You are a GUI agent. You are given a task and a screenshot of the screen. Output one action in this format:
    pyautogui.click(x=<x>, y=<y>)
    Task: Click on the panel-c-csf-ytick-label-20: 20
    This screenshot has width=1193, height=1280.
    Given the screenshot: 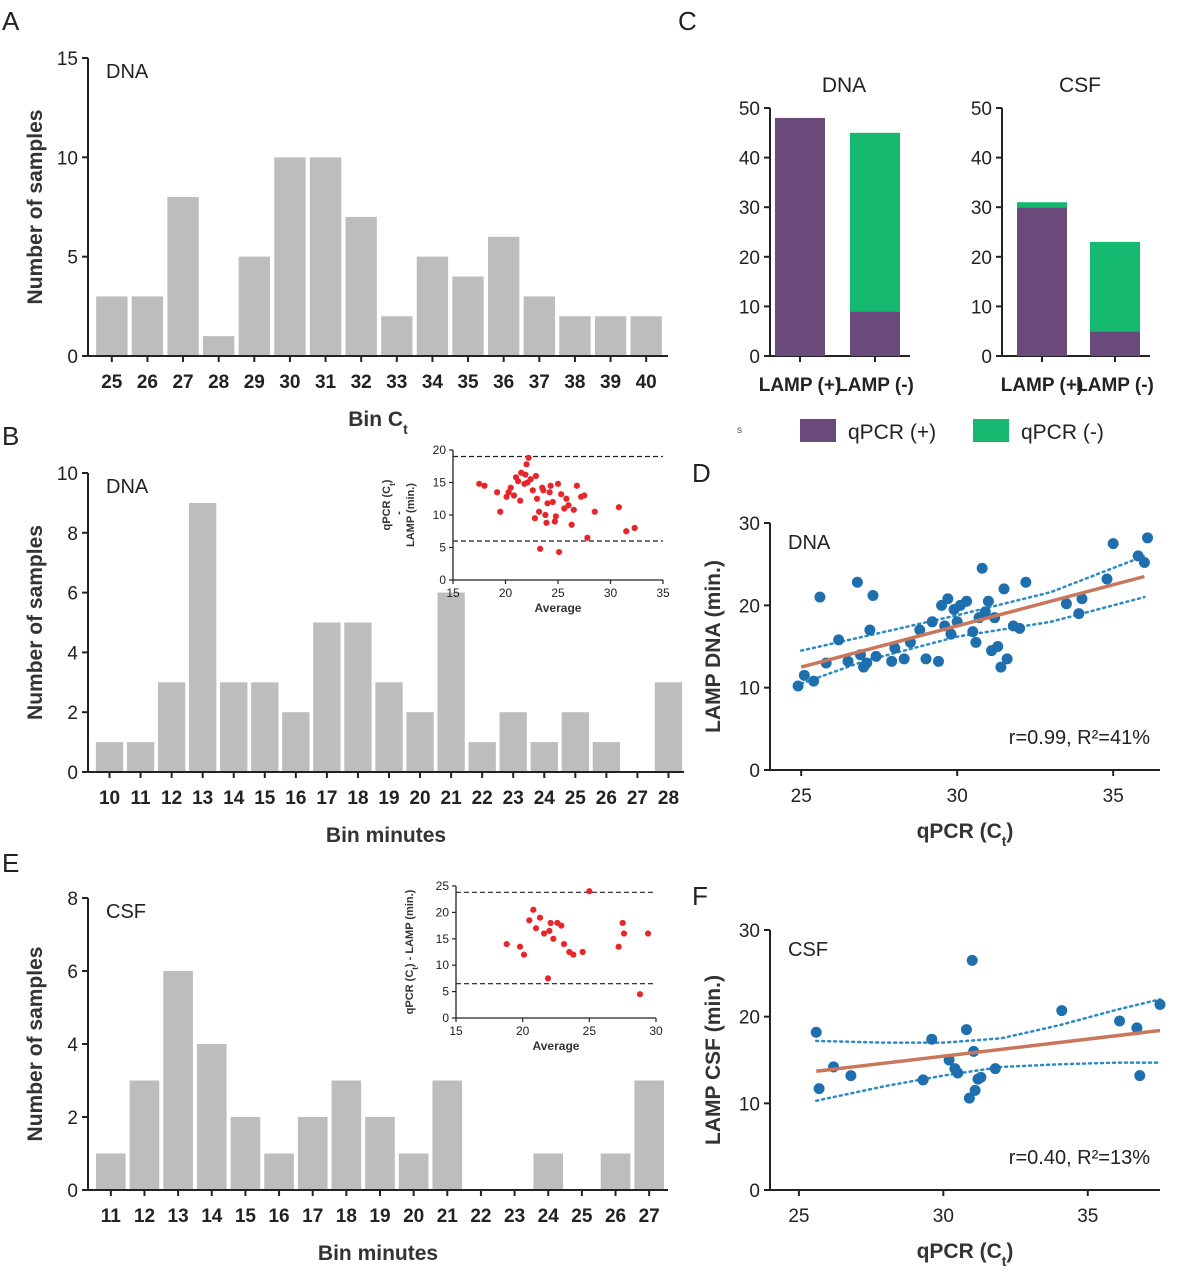 What is the action you would take?
    pyautogui.click(x=981, y=258)
    